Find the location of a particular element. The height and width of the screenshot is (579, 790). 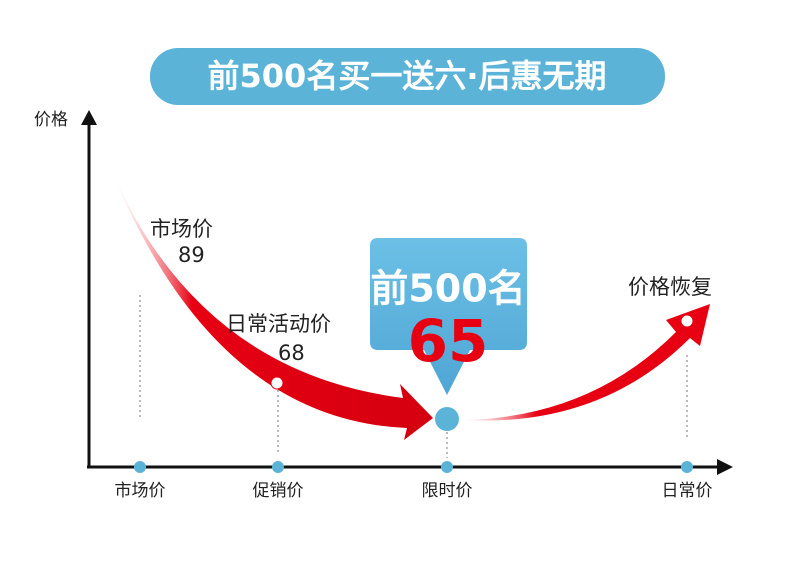

banner-bg is located at coordinates (407, 76).